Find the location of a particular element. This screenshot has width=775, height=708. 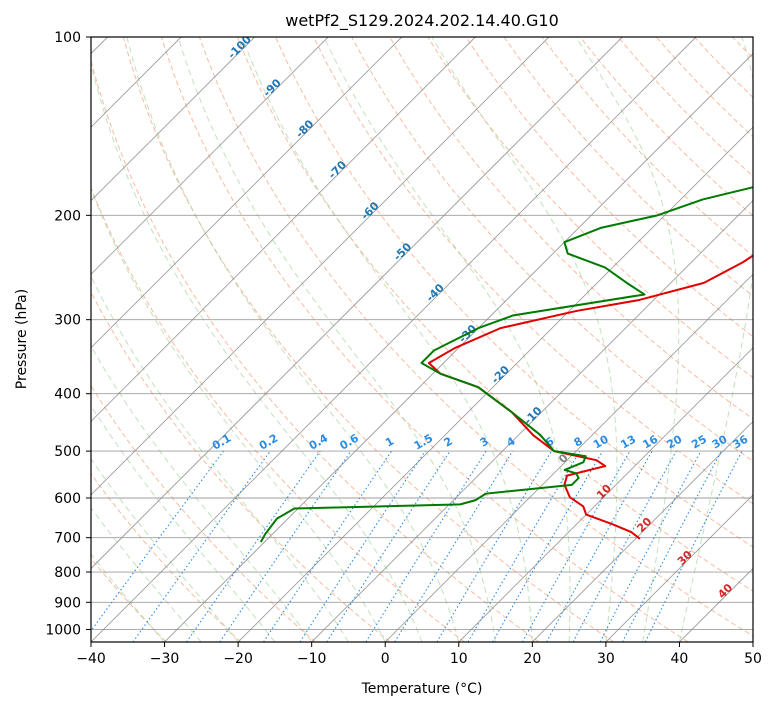

y-axis-label: Pressure (hPa) is located at coordinates (22, 339).